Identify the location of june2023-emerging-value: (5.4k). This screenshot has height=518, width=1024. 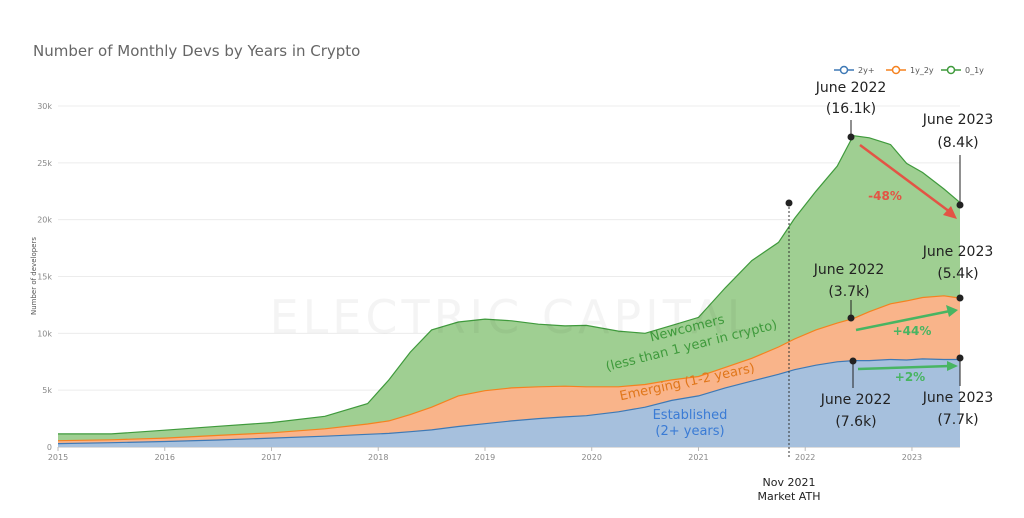
(957, 274).